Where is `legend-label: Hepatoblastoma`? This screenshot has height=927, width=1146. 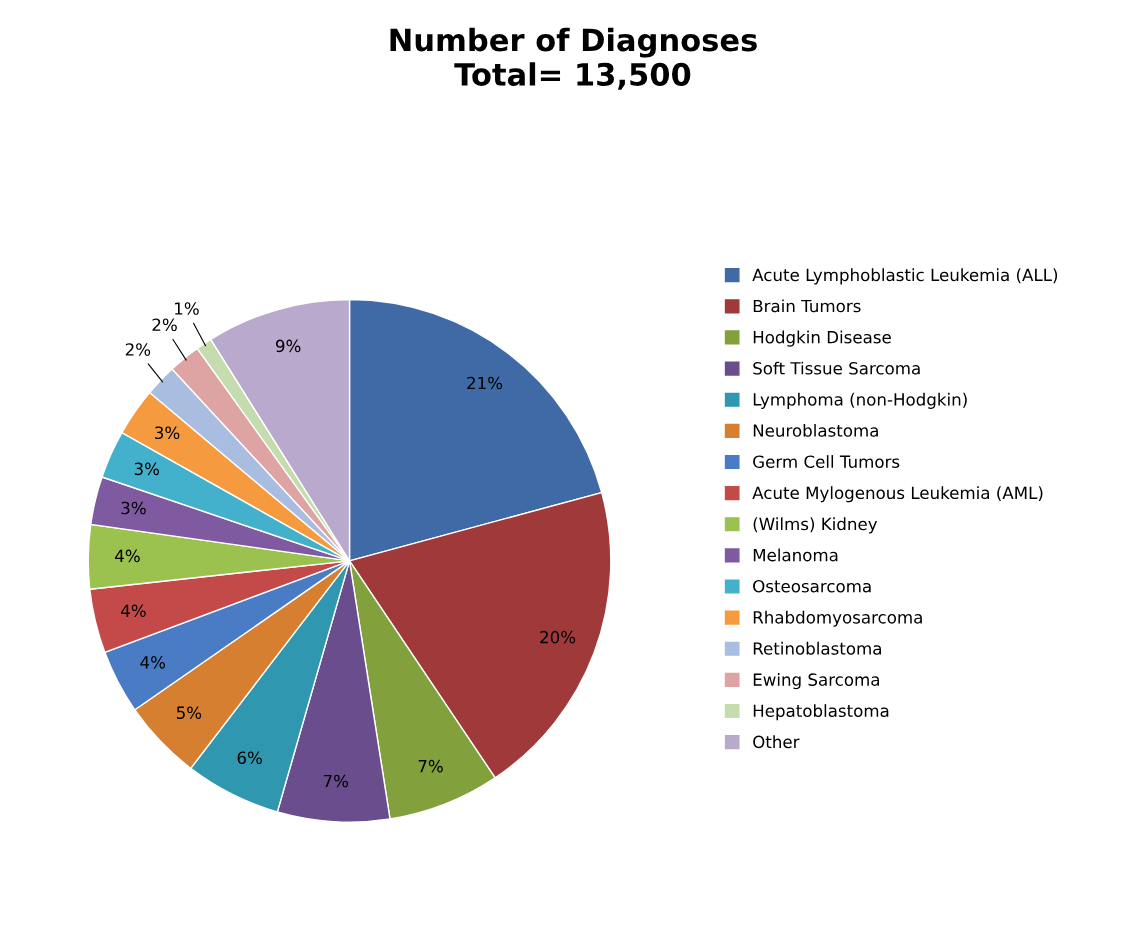 legend-label: Hepatoblastoma is located at coordinates (821, 712).